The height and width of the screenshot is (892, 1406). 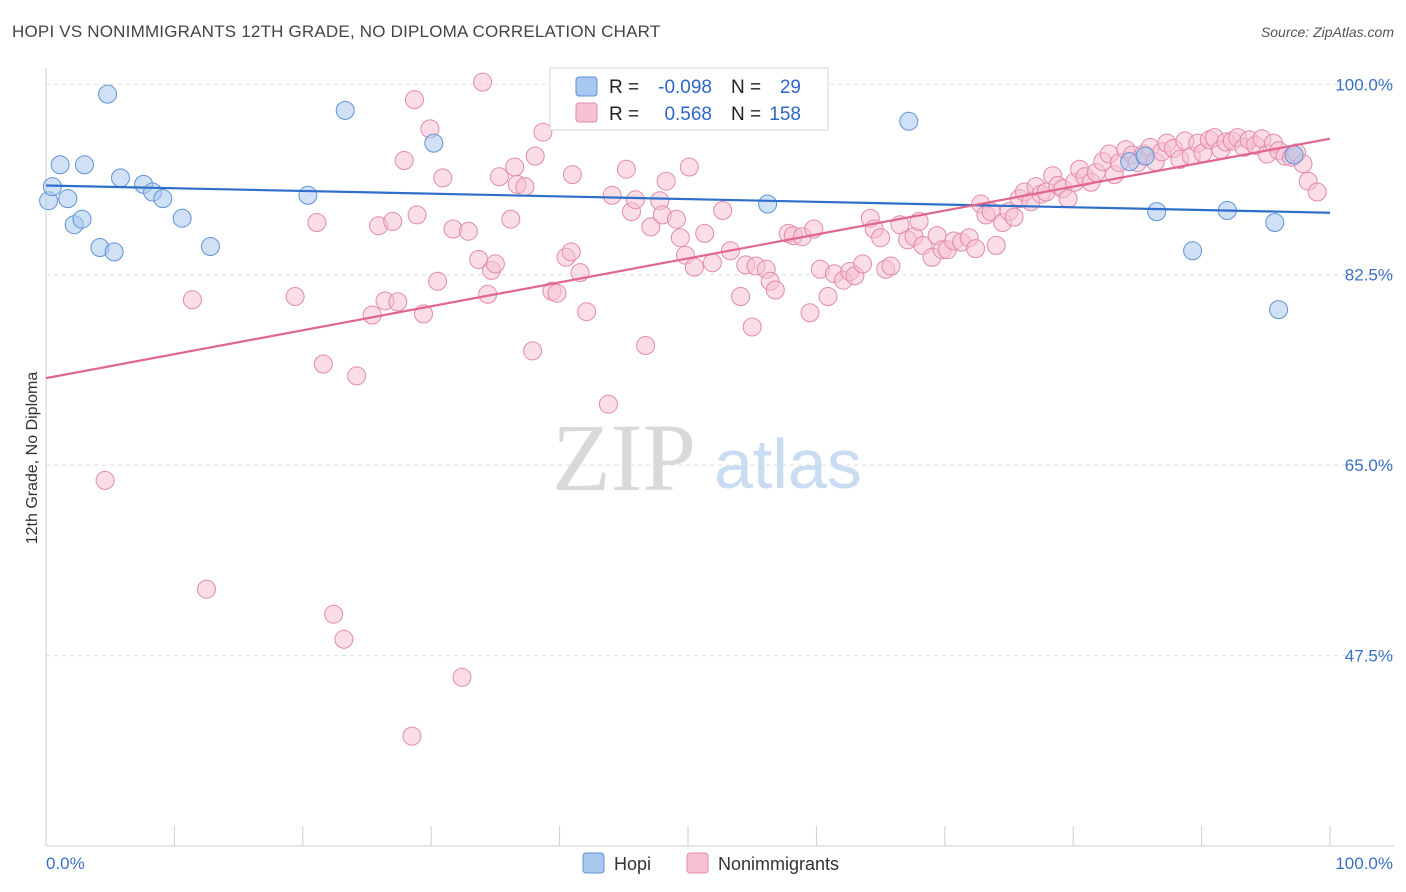 What do you see at coordinates (1369, 656) in the screenshot?
I see `y-tick-label: 47.5%` at bounding box center [1369, 656].